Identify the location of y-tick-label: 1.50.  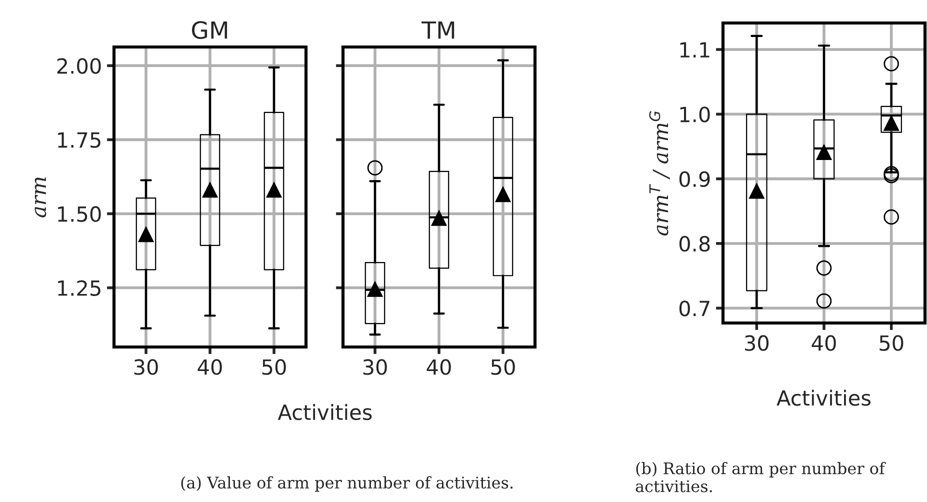
(79, 214).